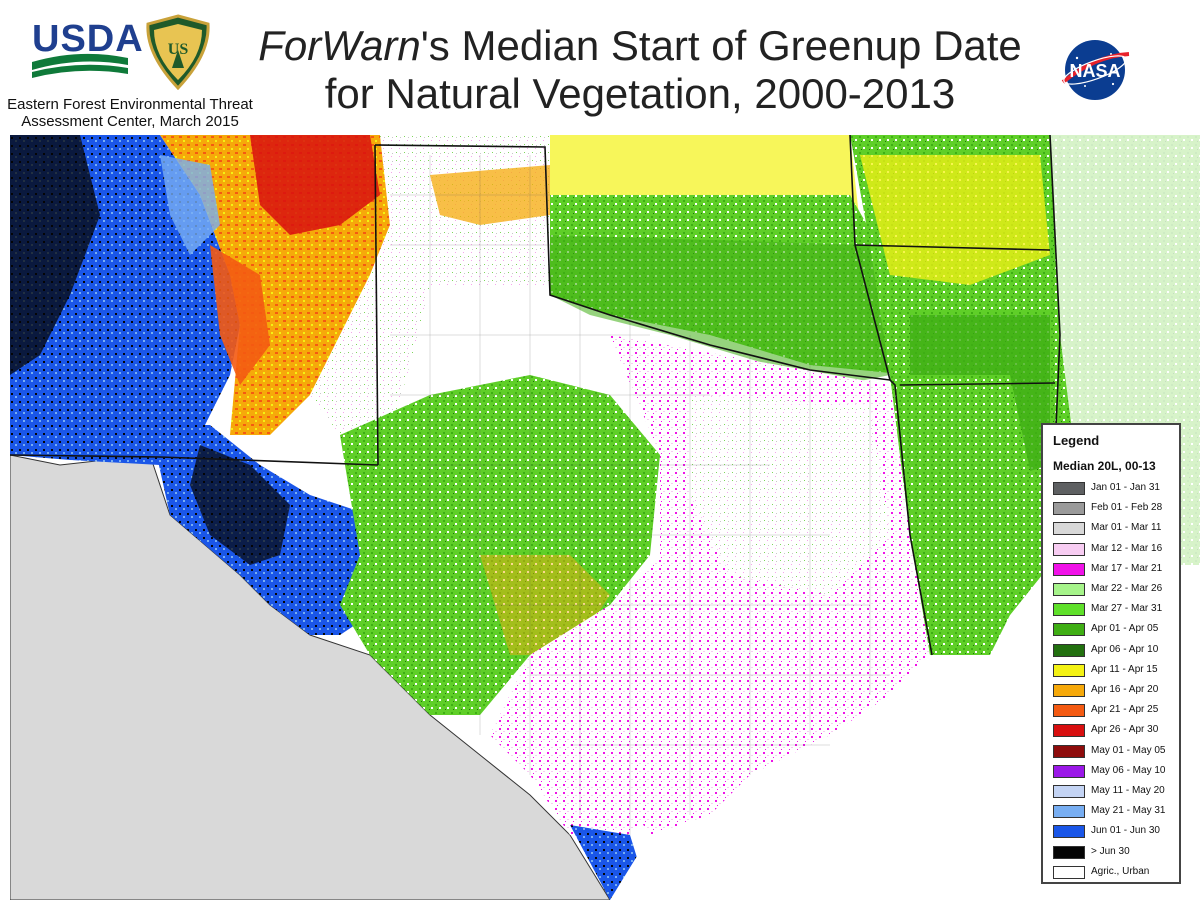  I want to click on usda-label: USDA, so click(88, 39).